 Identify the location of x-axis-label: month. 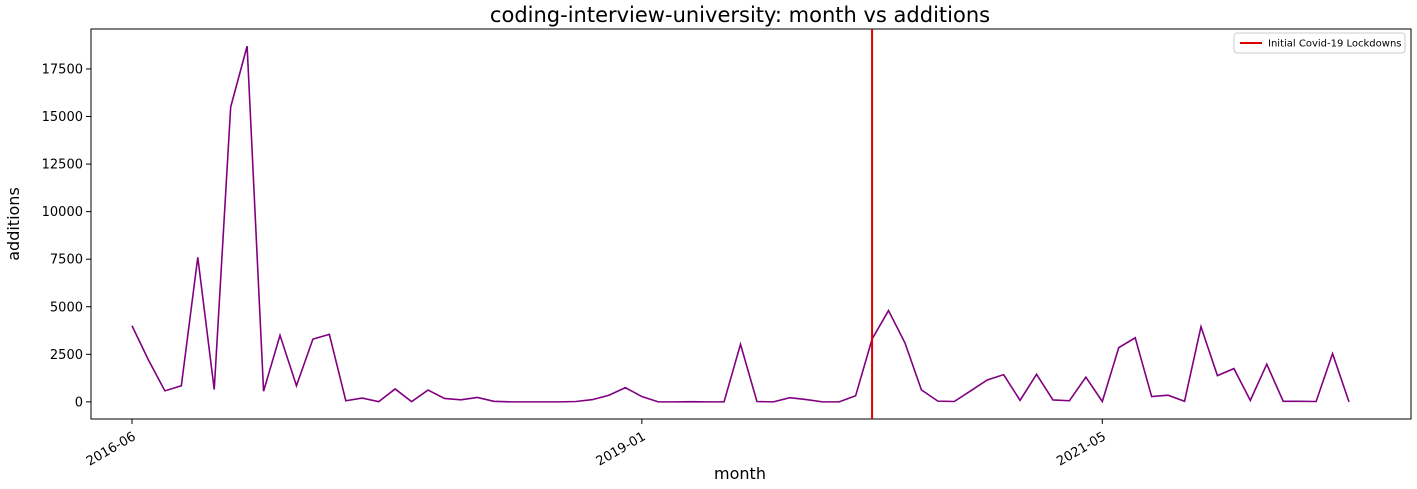
(740, 473).